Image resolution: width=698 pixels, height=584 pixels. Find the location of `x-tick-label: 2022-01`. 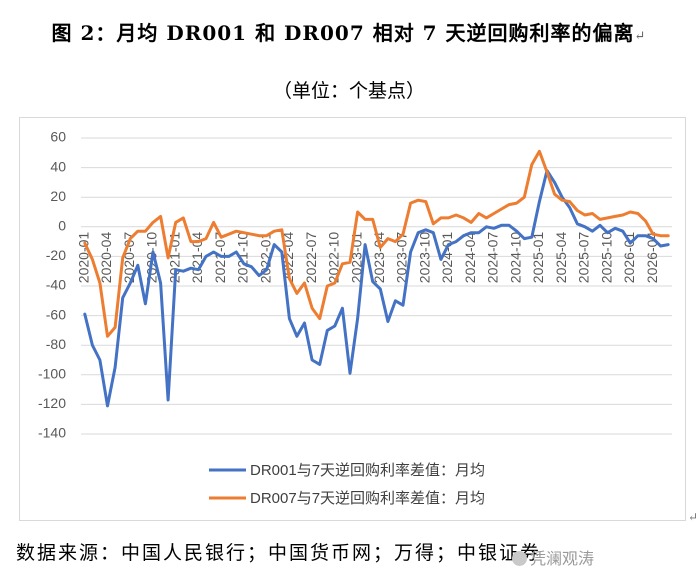

x-tick-label: 2022-01 is located at coordinates (265, 258).